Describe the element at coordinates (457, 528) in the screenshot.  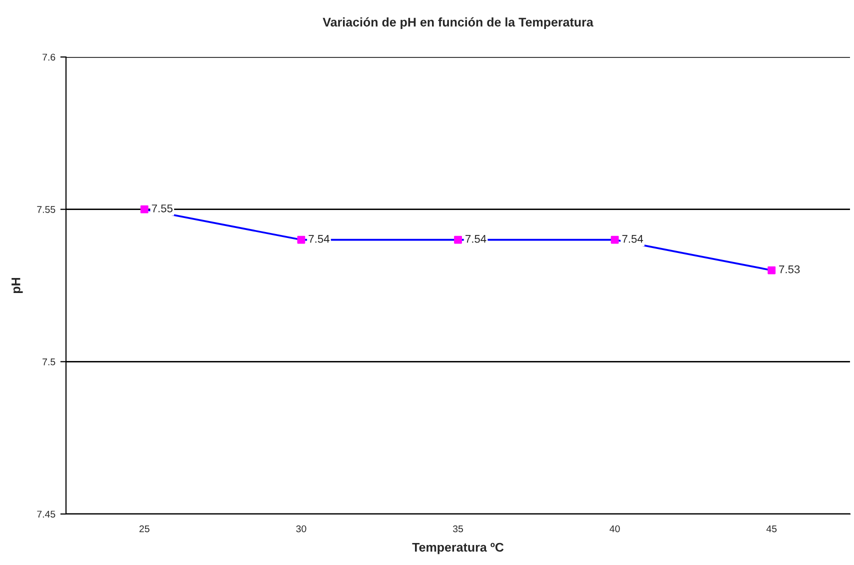
I see `x-tick-label: 35` at that location.